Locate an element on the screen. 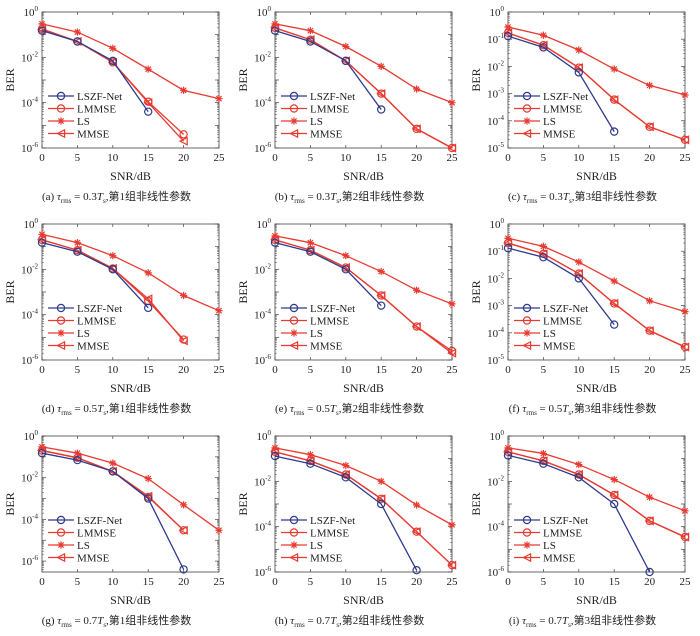 This screenshot has width=700, height=636. caption-part: (i) is located at coordinates (515, 621).